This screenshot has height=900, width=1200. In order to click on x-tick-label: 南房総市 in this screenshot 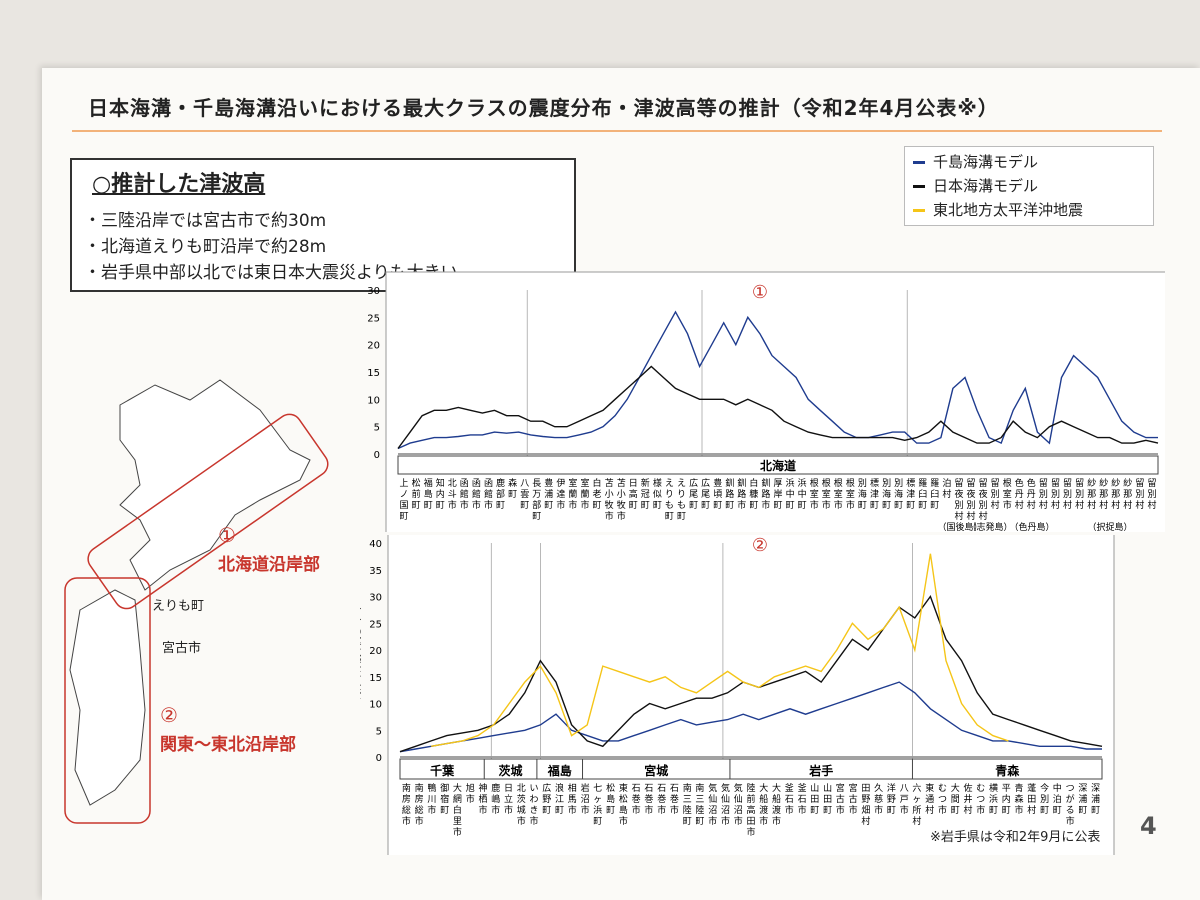, I will do `click(406, 804)`.